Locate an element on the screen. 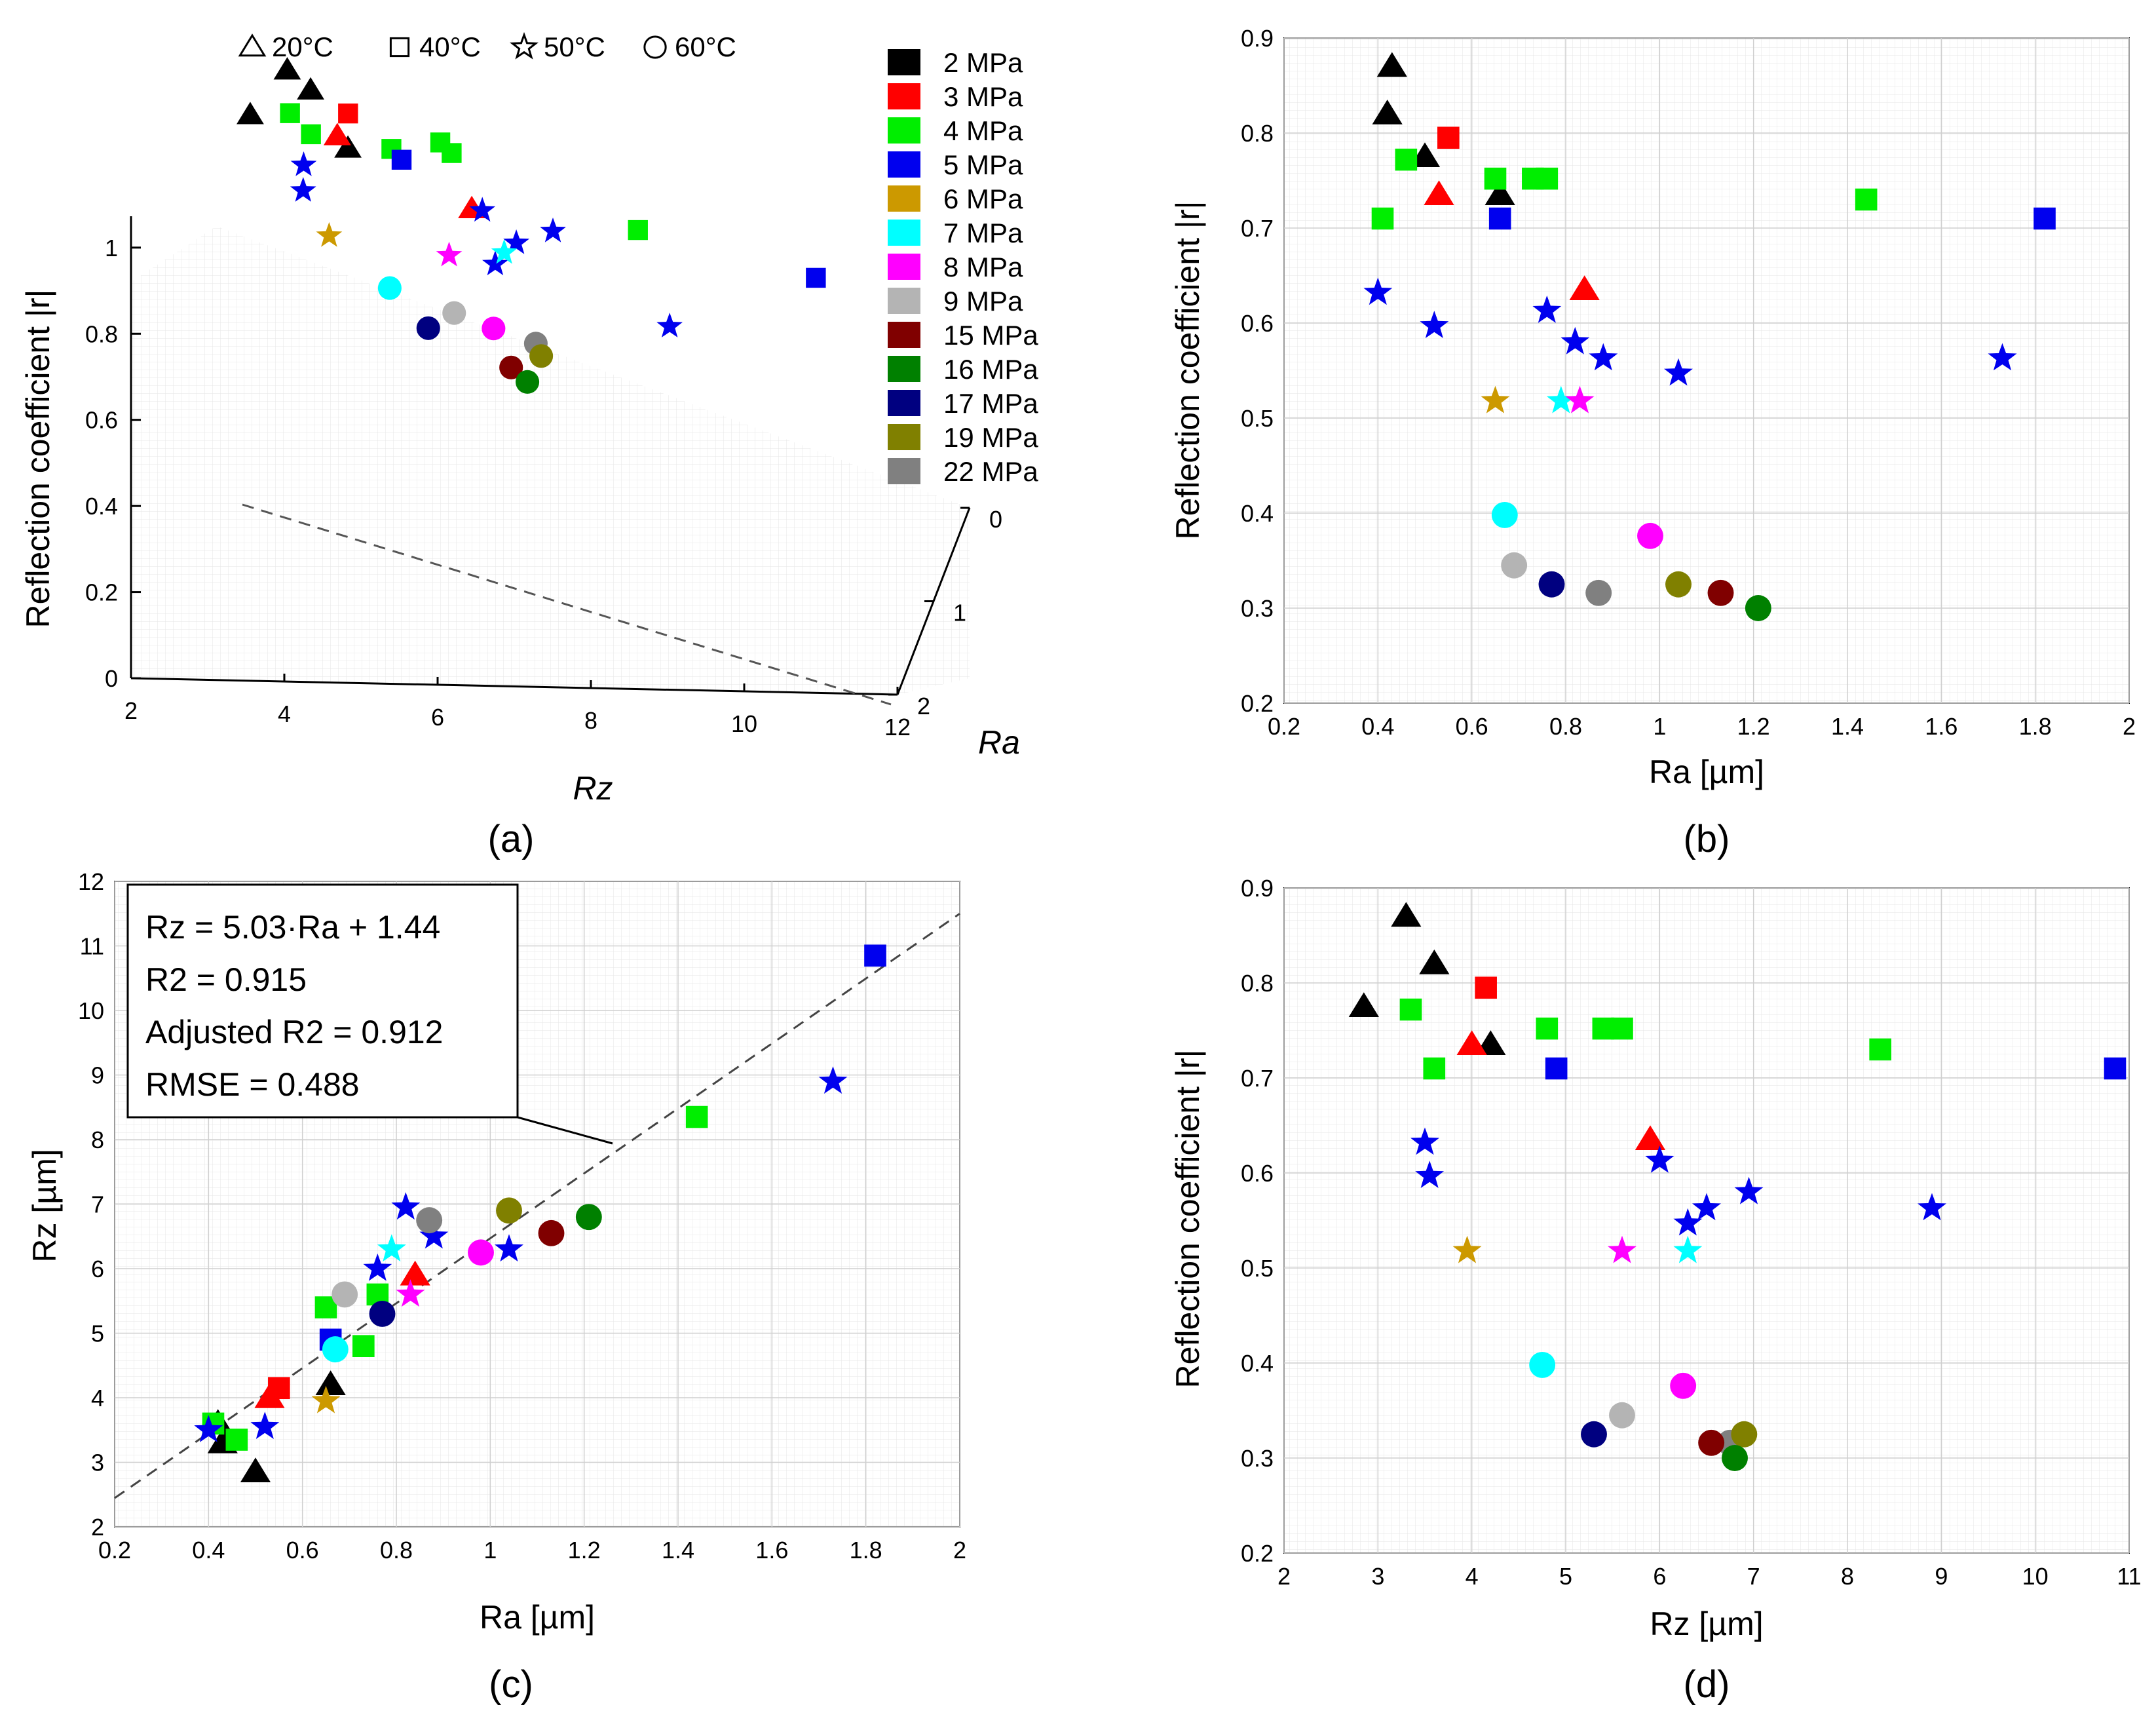 The height and width of the screenshot is (1709, 2156). x-tick-label: 1.2 is located at coordinates (1753, 726).